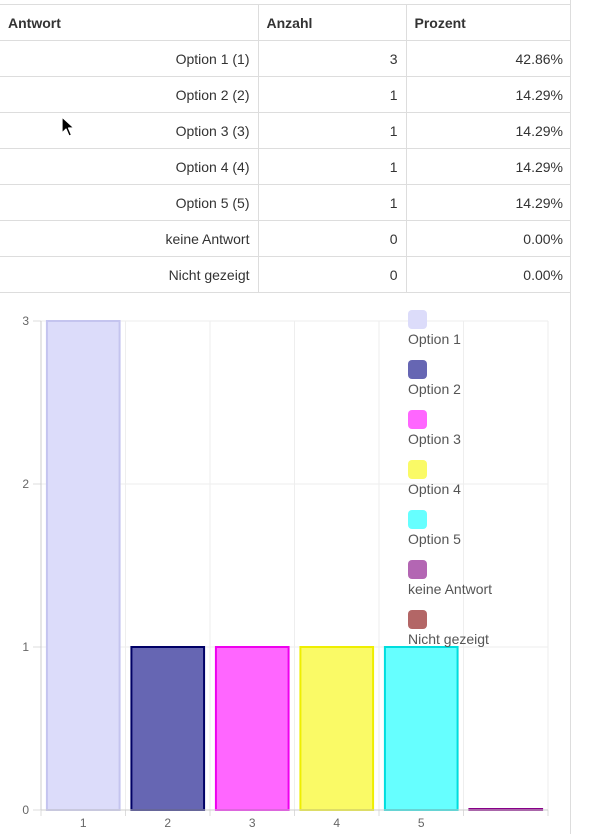 The height and width of the screenshot is (834, 592). I want to click on table-row: Option 4 (4) 1 14.29%, so click(285, 166).